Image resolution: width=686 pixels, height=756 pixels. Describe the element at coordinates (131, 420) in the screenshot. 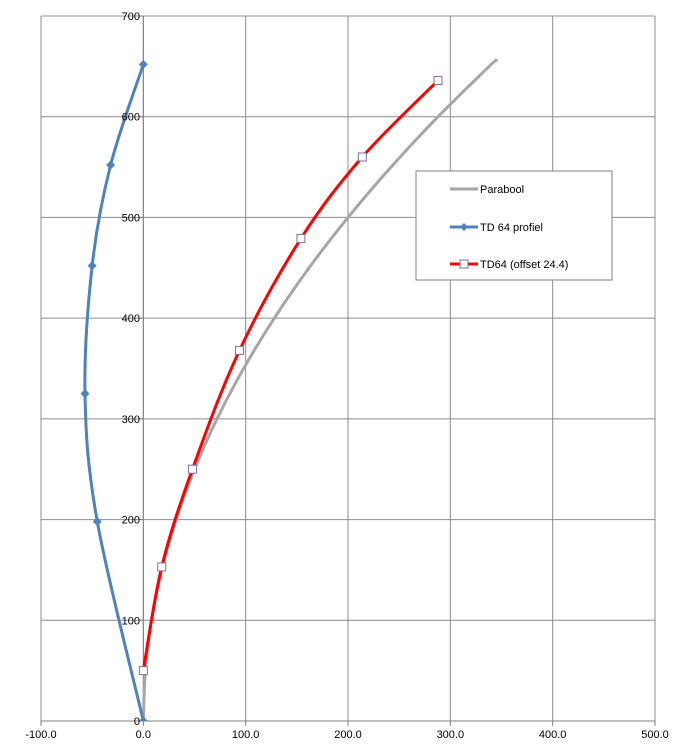

I see `y-tick-label: 300` at that location.